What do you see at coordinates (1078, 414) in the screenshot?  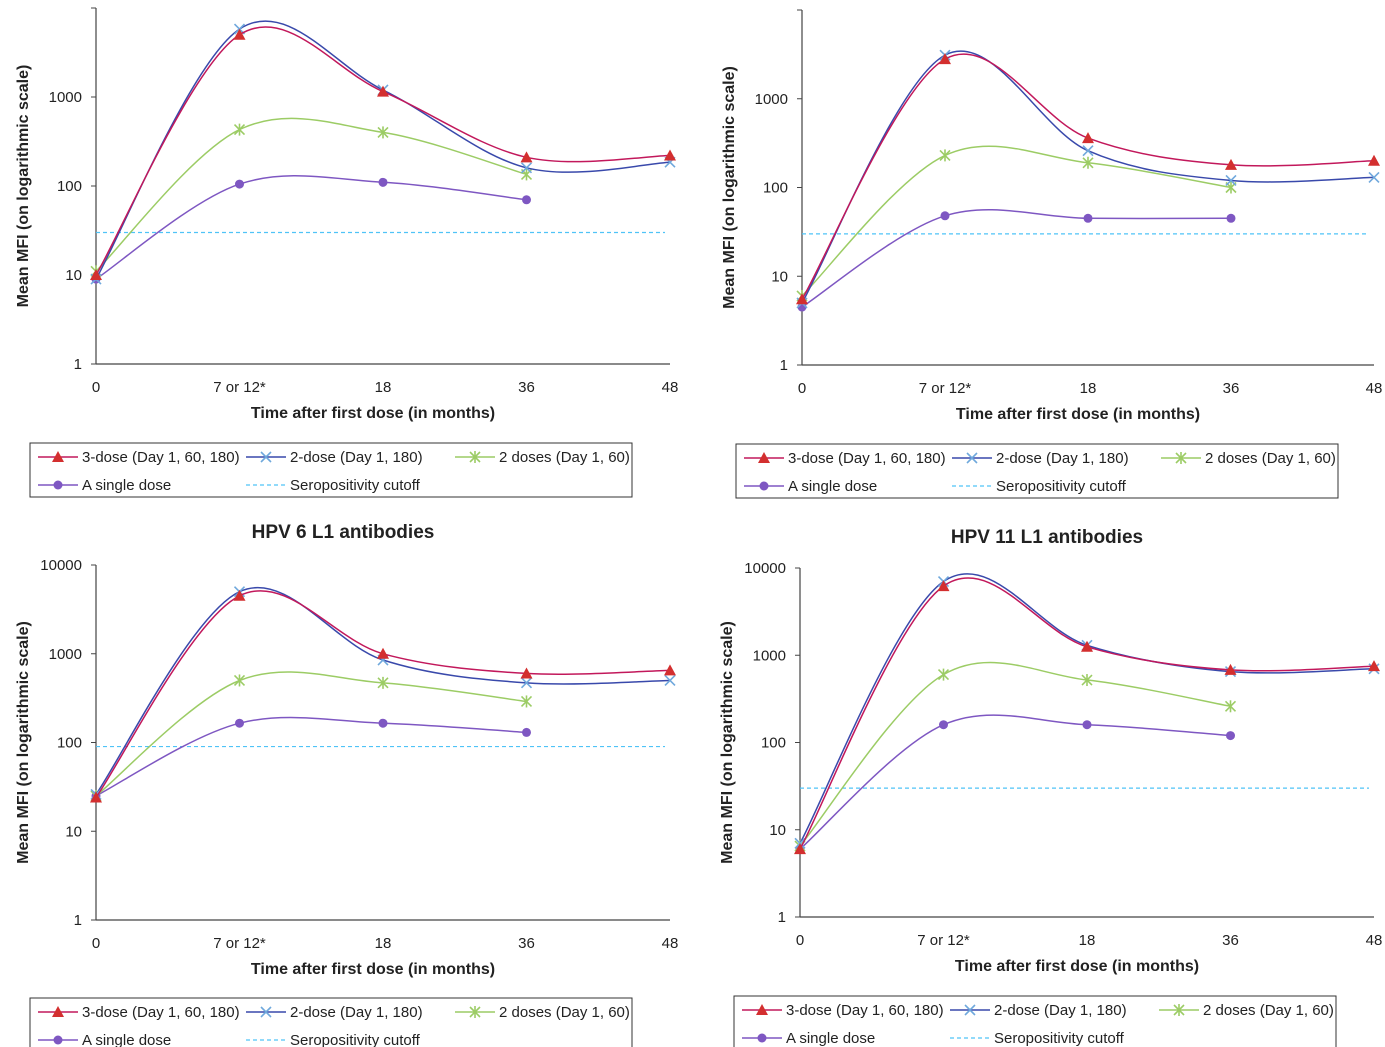 I see `x-axis-title: Time after first dose (in months)` at bounding box center [1078, 414].